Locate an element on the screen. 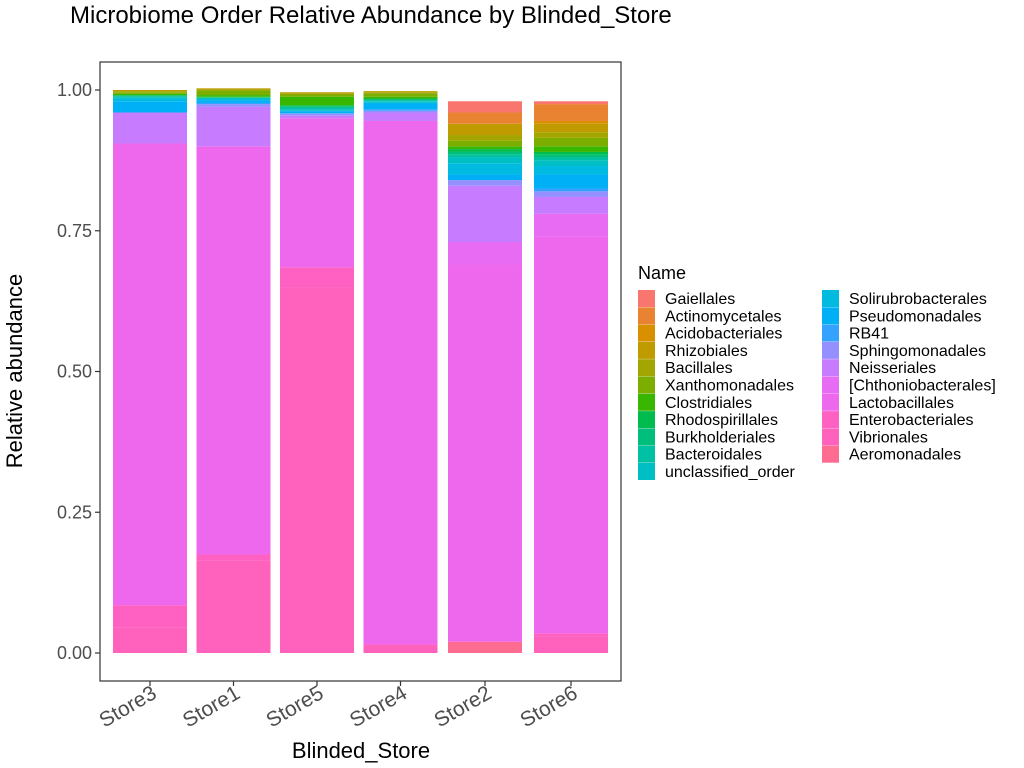 The height and width of the screenshot is (768, 1024). x-tick-label: Store3 is located at coordinates (127, 706).